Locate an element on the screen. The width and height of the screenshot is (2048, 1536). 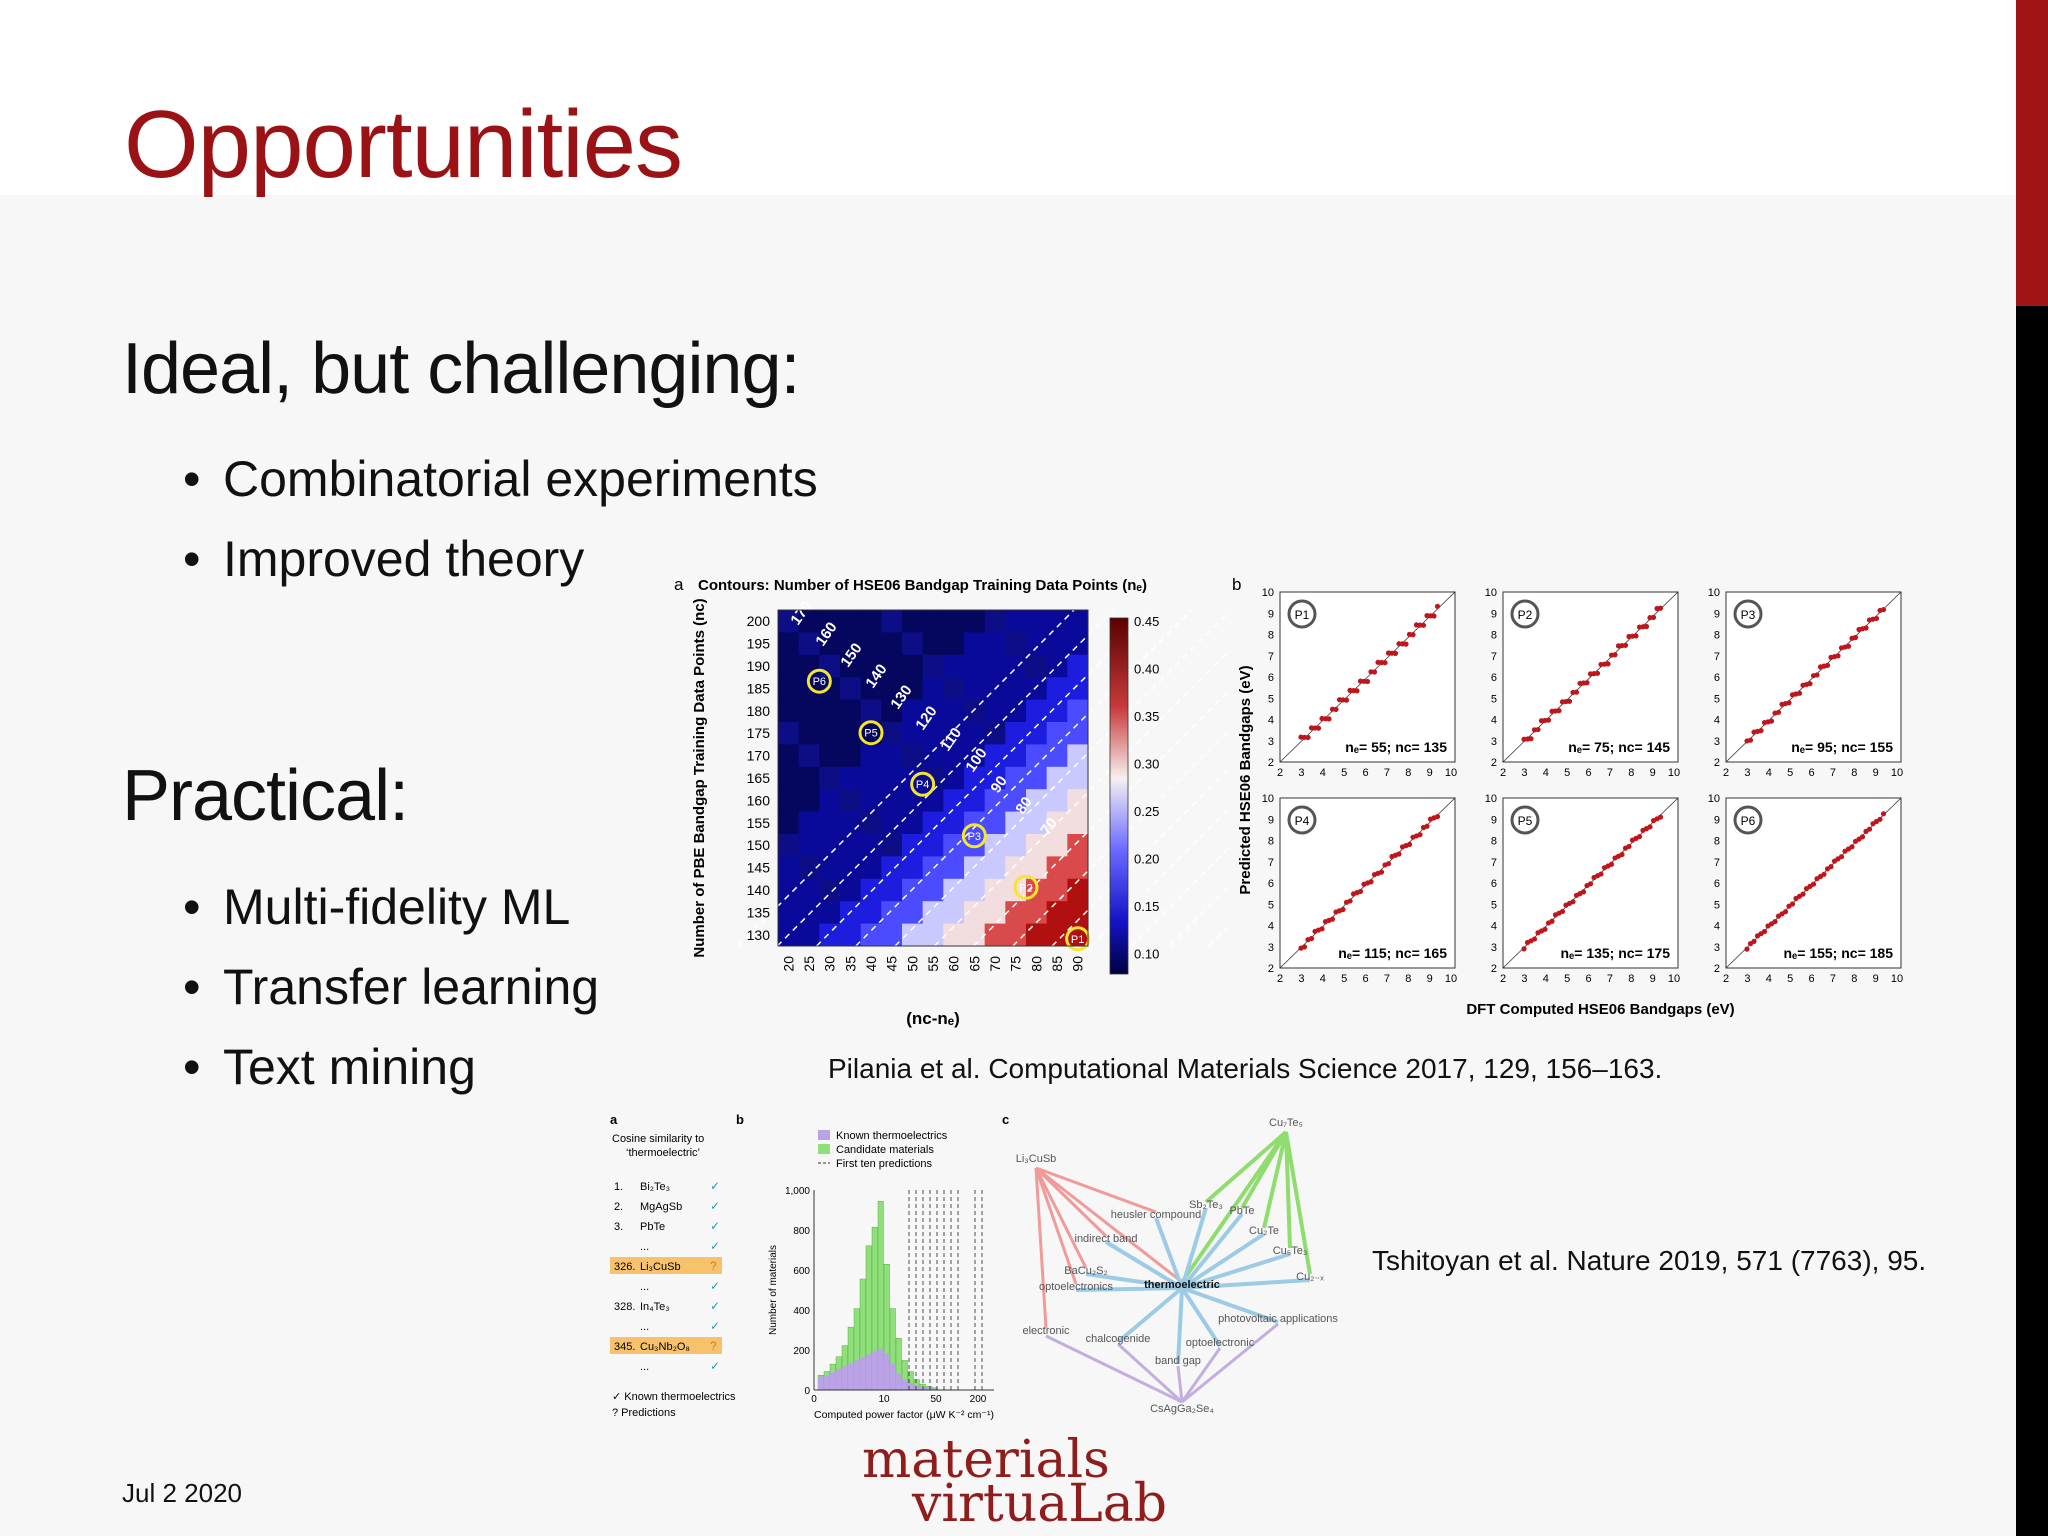
x-tick-label: 8 is located at coordinates (1408, 979).